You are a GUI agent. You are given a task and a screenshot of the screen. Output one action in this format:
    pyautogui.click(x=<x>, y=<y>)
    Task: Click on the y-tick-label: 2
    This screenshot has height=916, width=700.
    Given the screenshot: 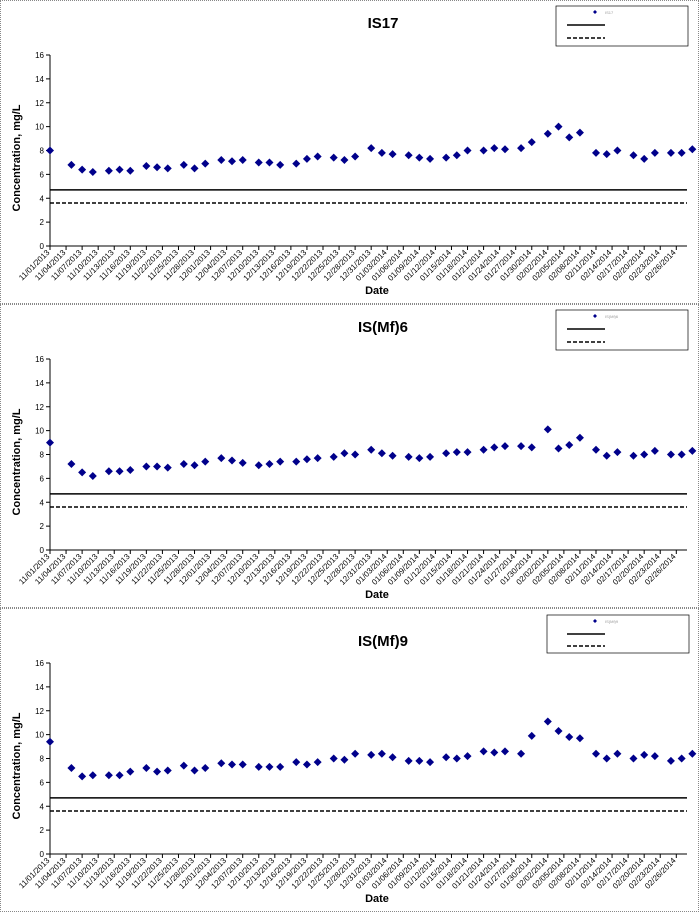 What is the action you would take?
    pyautogui.click(x=42, y=830)
    